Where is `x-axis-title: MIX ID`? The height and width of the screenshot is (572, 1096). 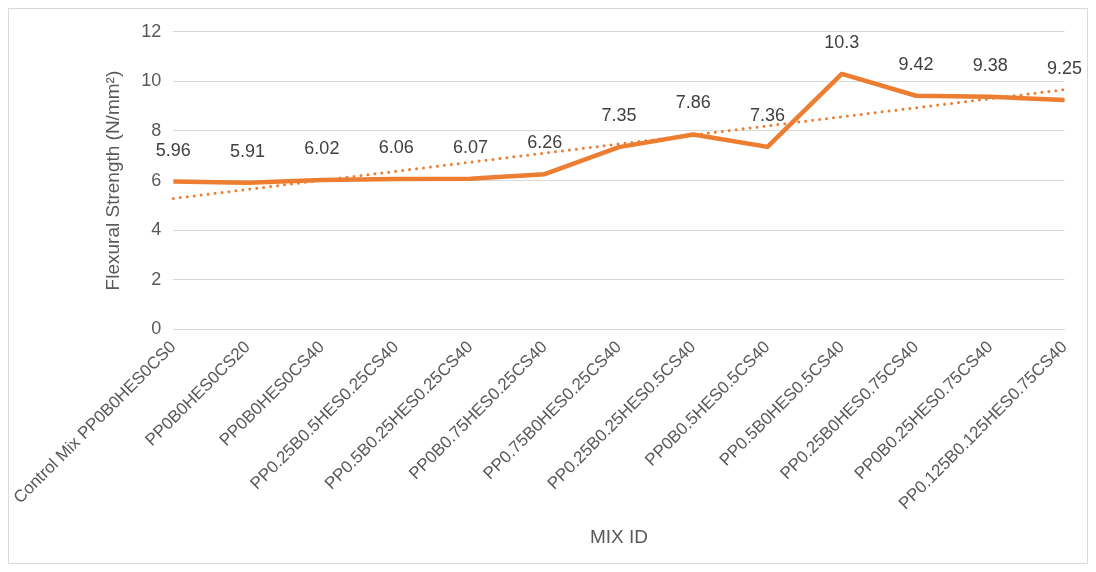 x-axis-title: MIX ID is located at coordinates (618, 536).